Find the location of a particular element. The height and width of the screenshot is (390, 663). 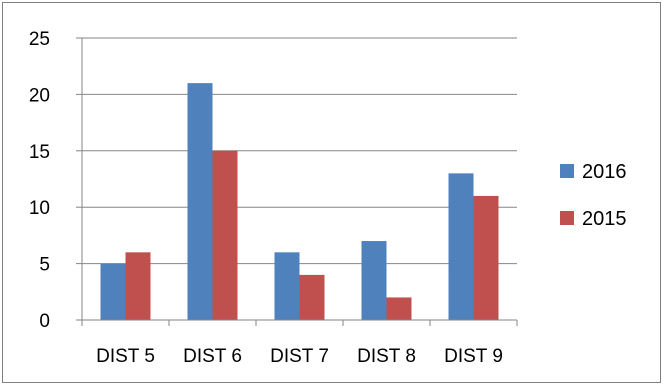

y-tick-label: 25 is located at coordinates (39, 39).